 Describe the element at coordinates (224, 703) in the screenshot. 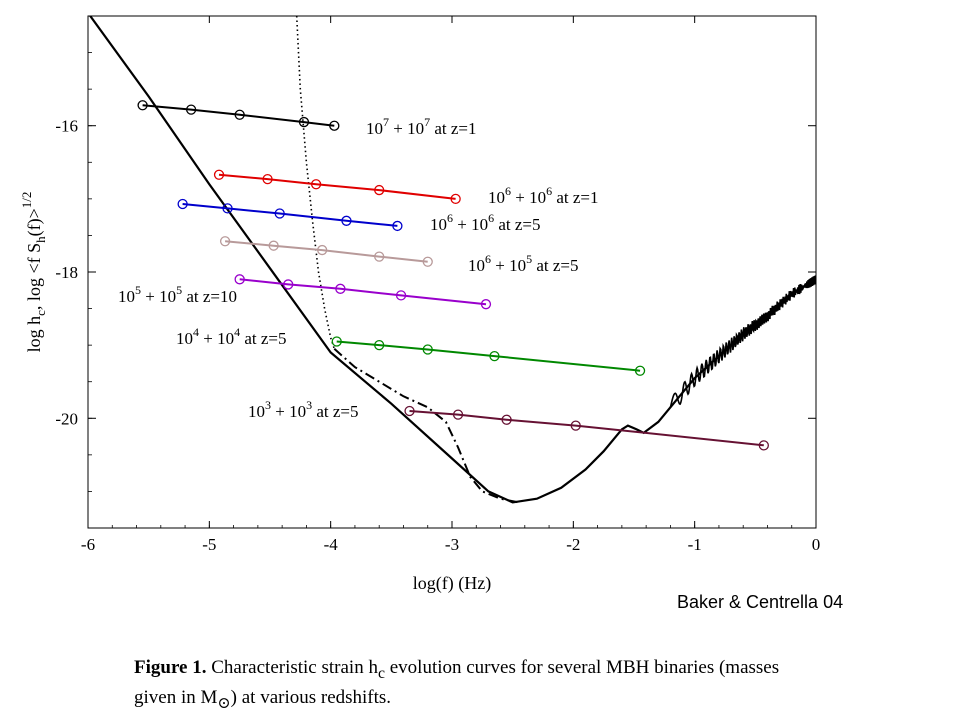

I see `caption-sun-symbol: ⊙` at that location.